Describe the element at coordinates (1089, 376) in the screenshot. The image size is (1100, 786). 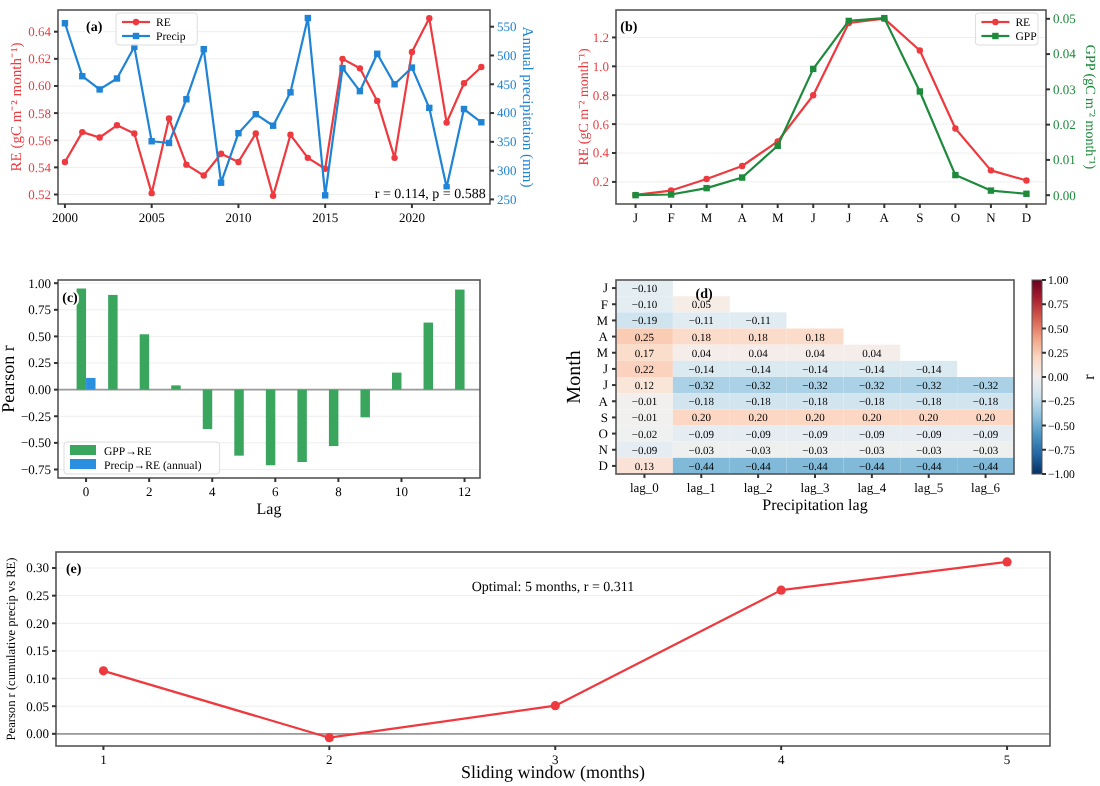
I see `color-bar-title: r` at that location.